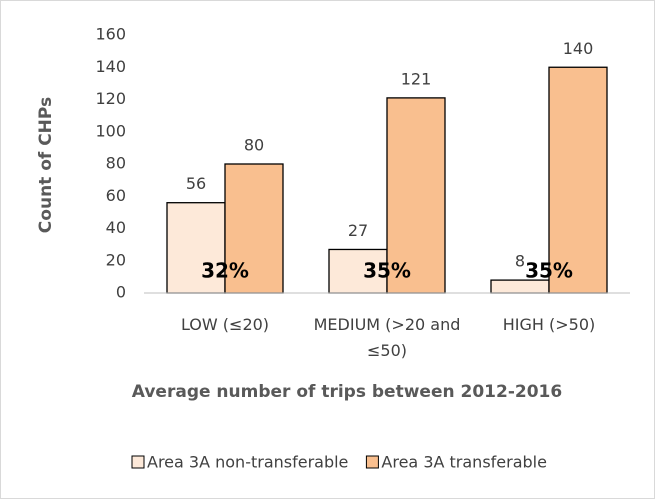  Describe the element at coordinates (578, 48) in the screenshot. I see `value-label: 140` at that location.